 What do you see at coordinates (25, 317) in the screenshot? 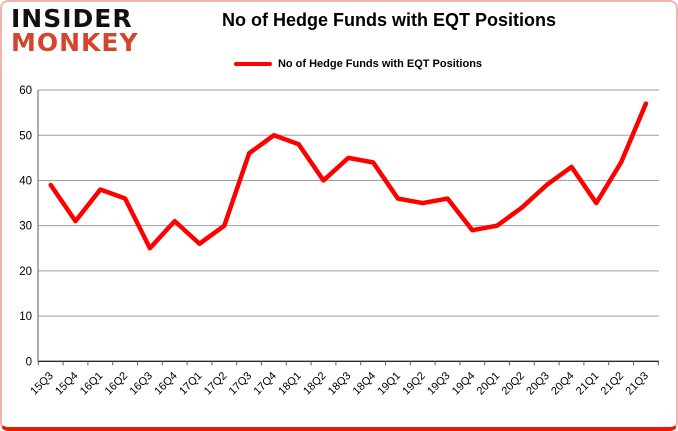
I see `y-tick-label: 10` at bounding box center [25, 317].